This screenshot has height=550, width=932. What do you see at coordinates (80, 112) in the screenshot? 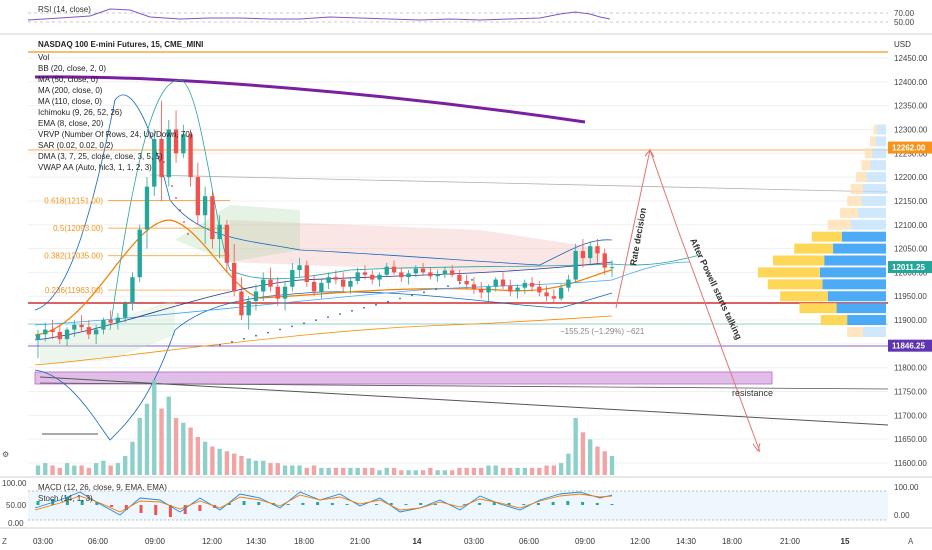
I see `legend-item: Ichimoku (9, 26, 52, 26)` at bounding box center [80, 112].